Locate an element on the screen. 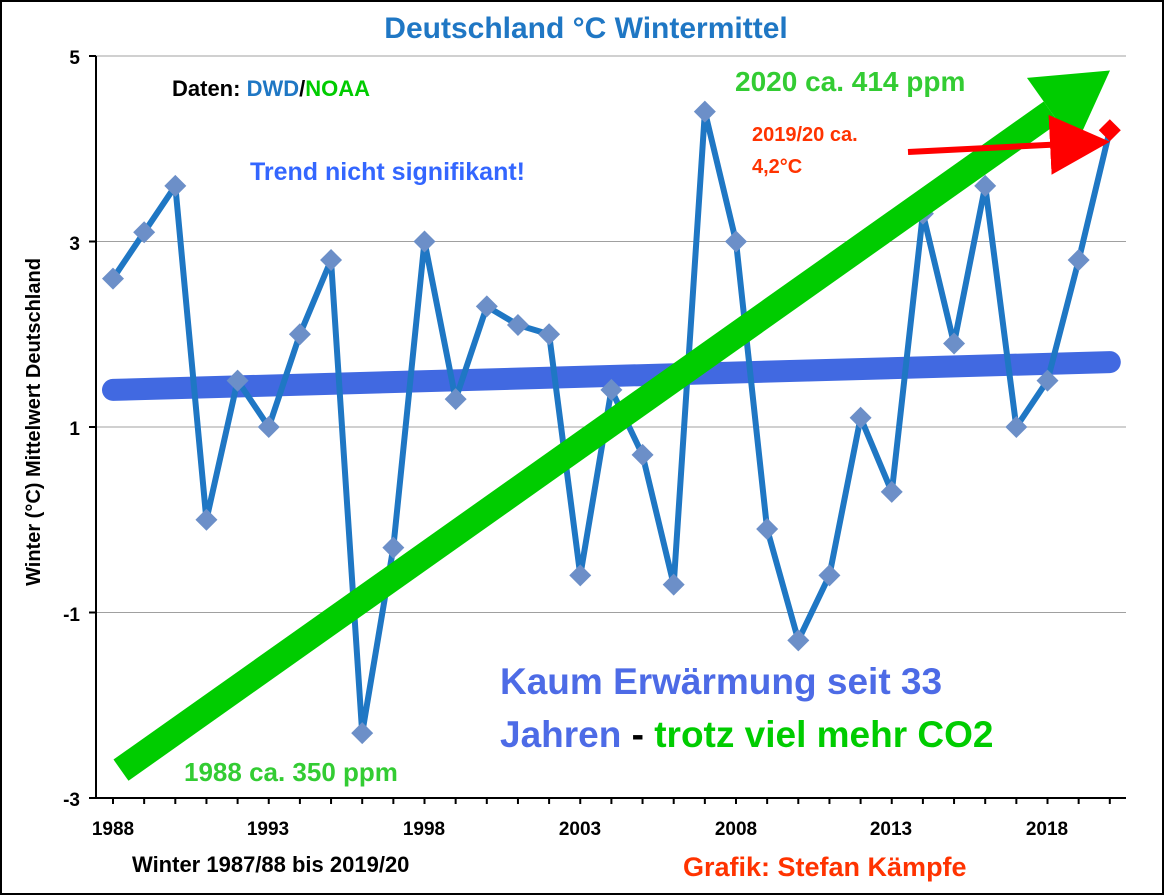 This screenshot has width=1164, height=895. x-tick-label: 2018 is located at coordinates (1047, 829).